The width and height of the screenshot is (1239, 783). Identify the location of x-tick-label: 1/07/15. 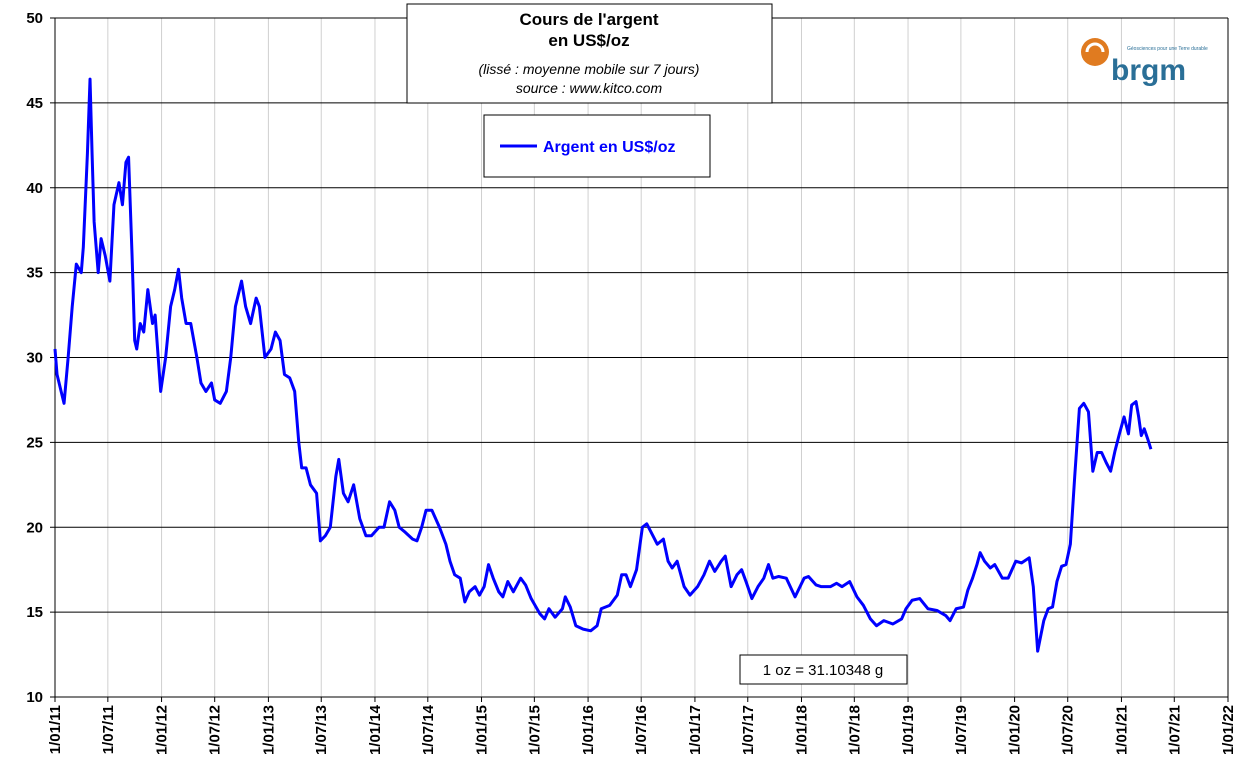
(534, 730).